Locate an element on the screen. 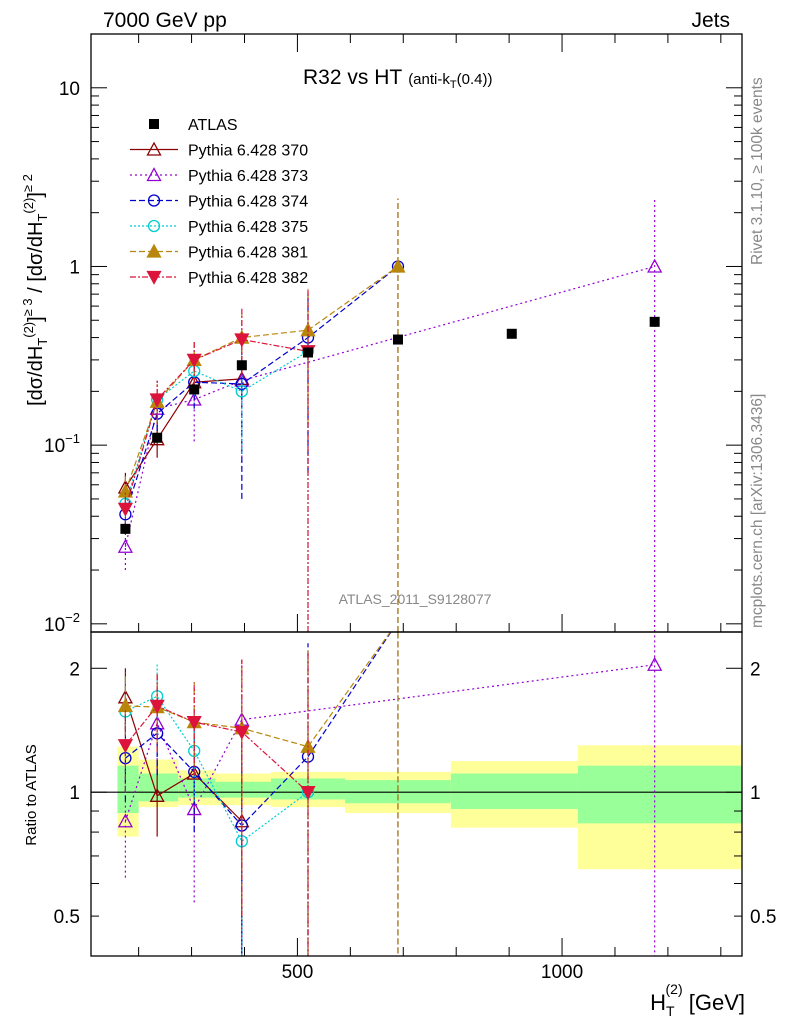 The image size is (786, 1024). y-tick-label: 10⁻² is located at coordinates (62, 623).